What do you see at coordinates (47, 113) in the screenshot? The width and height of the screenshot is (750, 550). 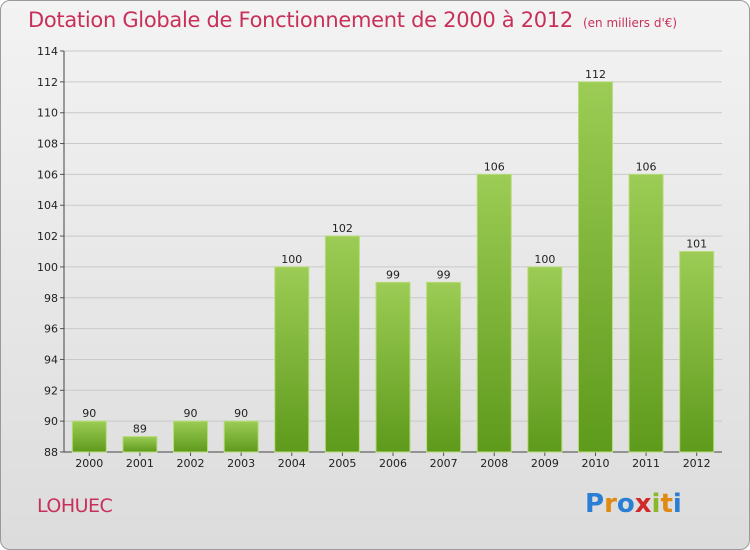 I see `y-tick-label: 110` at bounding box center [47, 113].